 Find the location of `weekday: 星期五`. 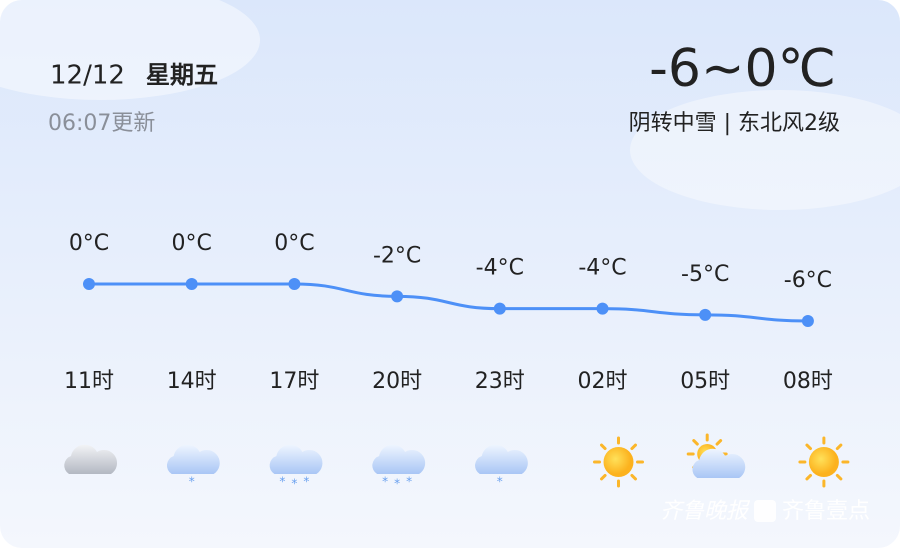

weekday: 星期五 is located at coordinates (182, 75).